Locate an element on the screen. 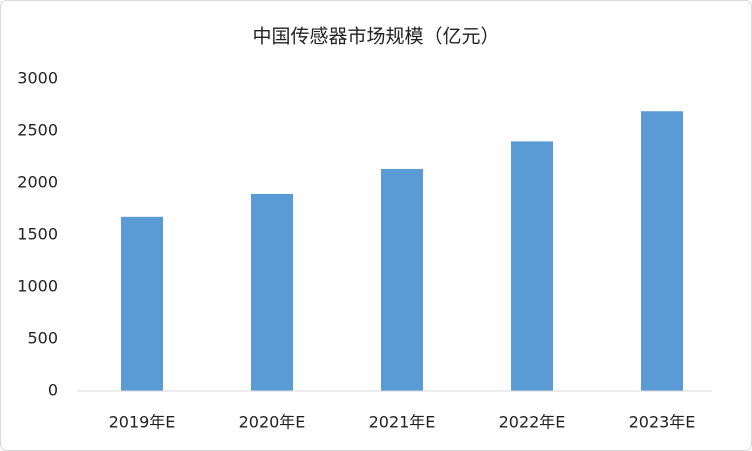  y-tick-label: 2000 is located at coordinates (37, 182).